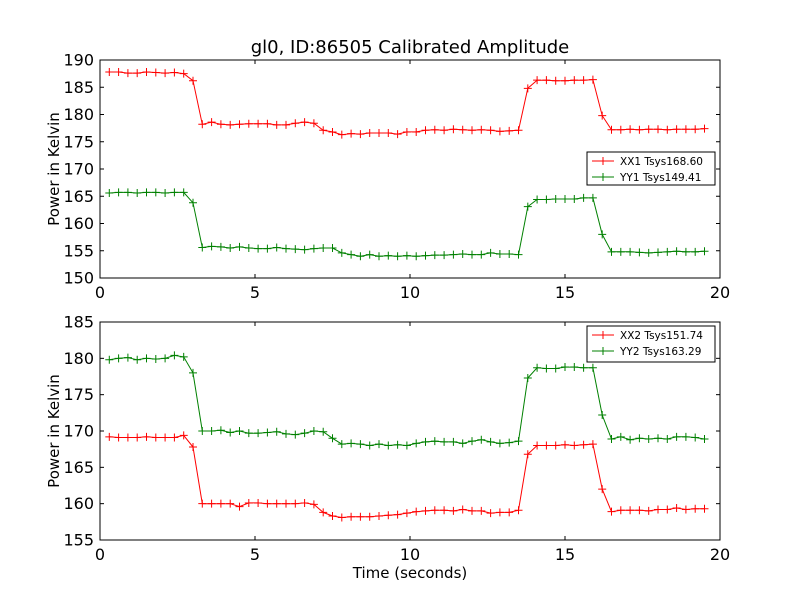 The width and height of the screenshot is (800, 600). I want to click on y-tick-label: 185, so click(78, 322).